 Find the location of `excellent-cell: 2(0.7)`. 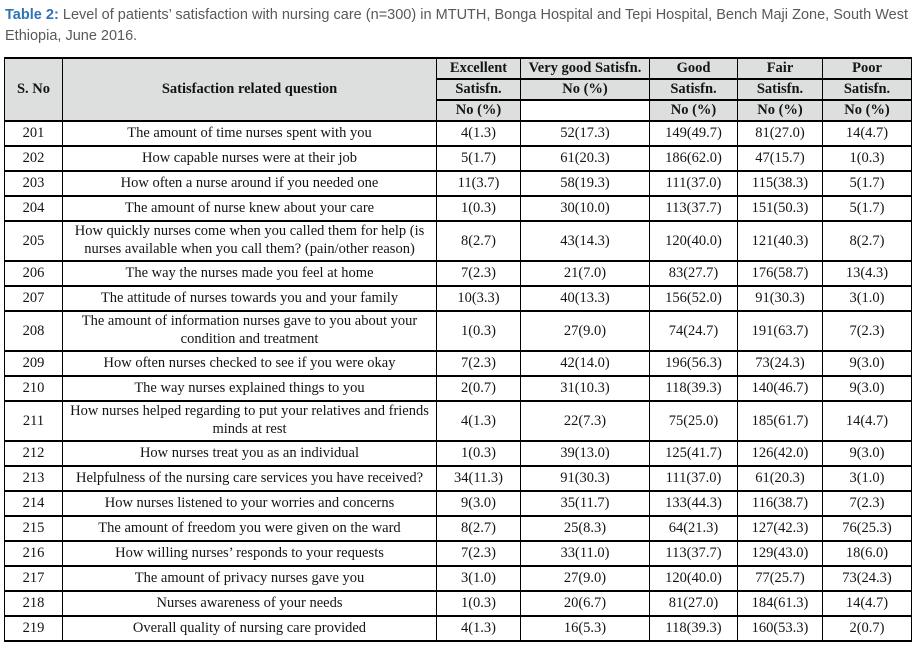

excellent-cell: 2(0.7) is located at coordinates (478, 389).